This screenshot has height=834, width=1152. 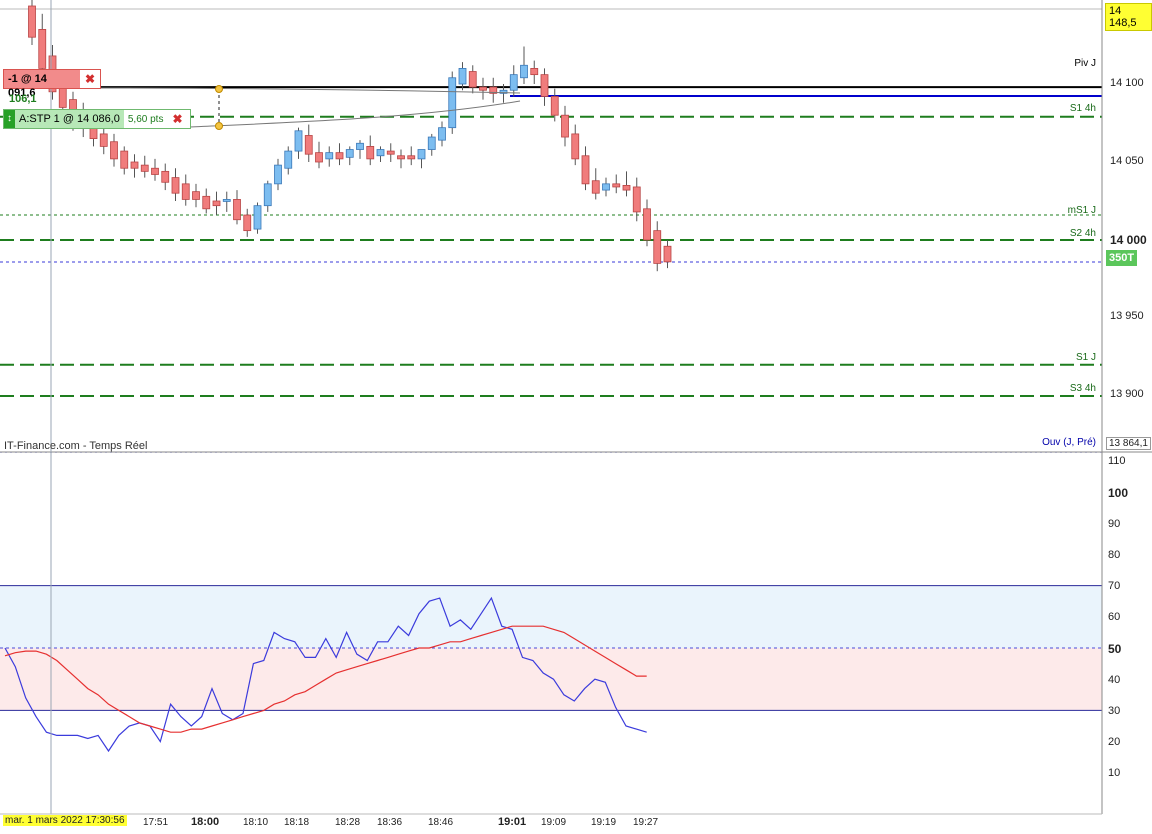 What do you see at coordinates (1114, 617) in the screenshot?
I see `osc-tick-60: 60` at bounding box center [1114, 617].